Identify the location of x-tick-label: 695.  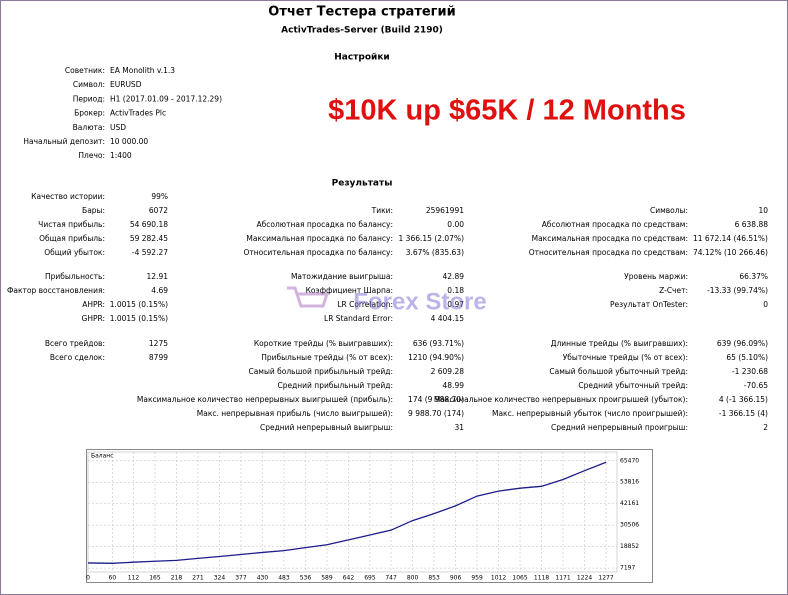
(370, 578).